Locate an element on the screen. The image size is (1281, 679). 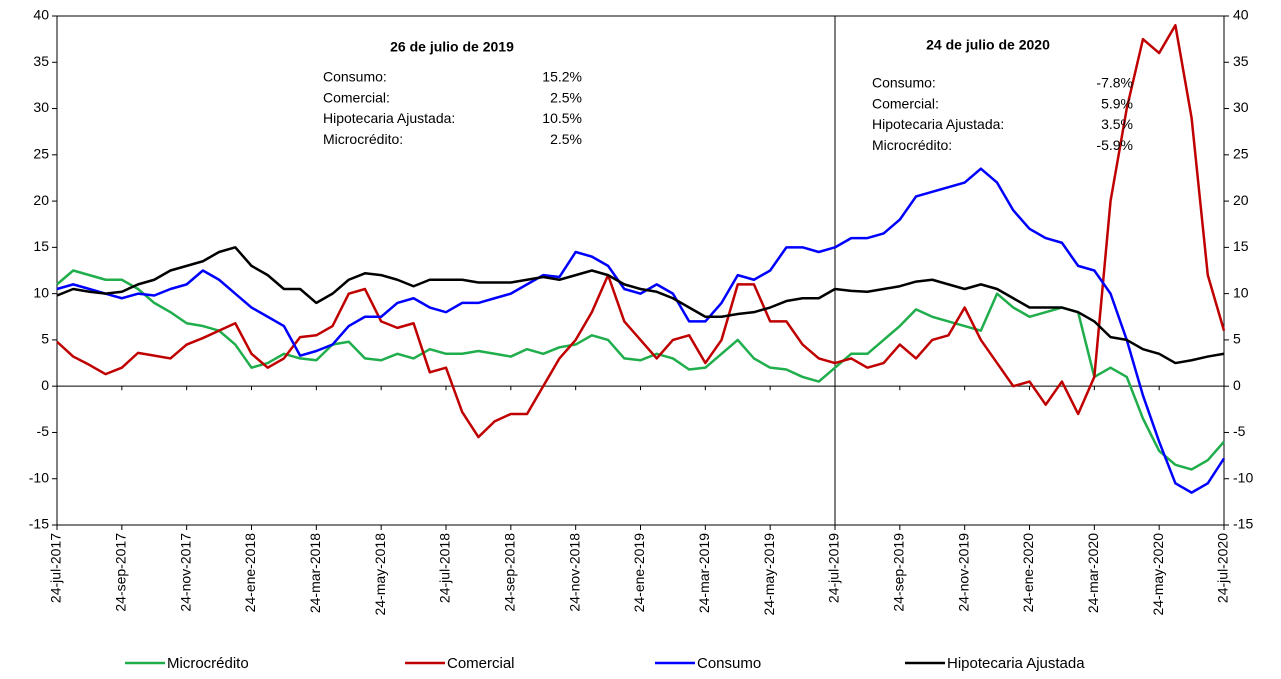
y2-tick-label: 15 is located at coordinates (1241, 246).